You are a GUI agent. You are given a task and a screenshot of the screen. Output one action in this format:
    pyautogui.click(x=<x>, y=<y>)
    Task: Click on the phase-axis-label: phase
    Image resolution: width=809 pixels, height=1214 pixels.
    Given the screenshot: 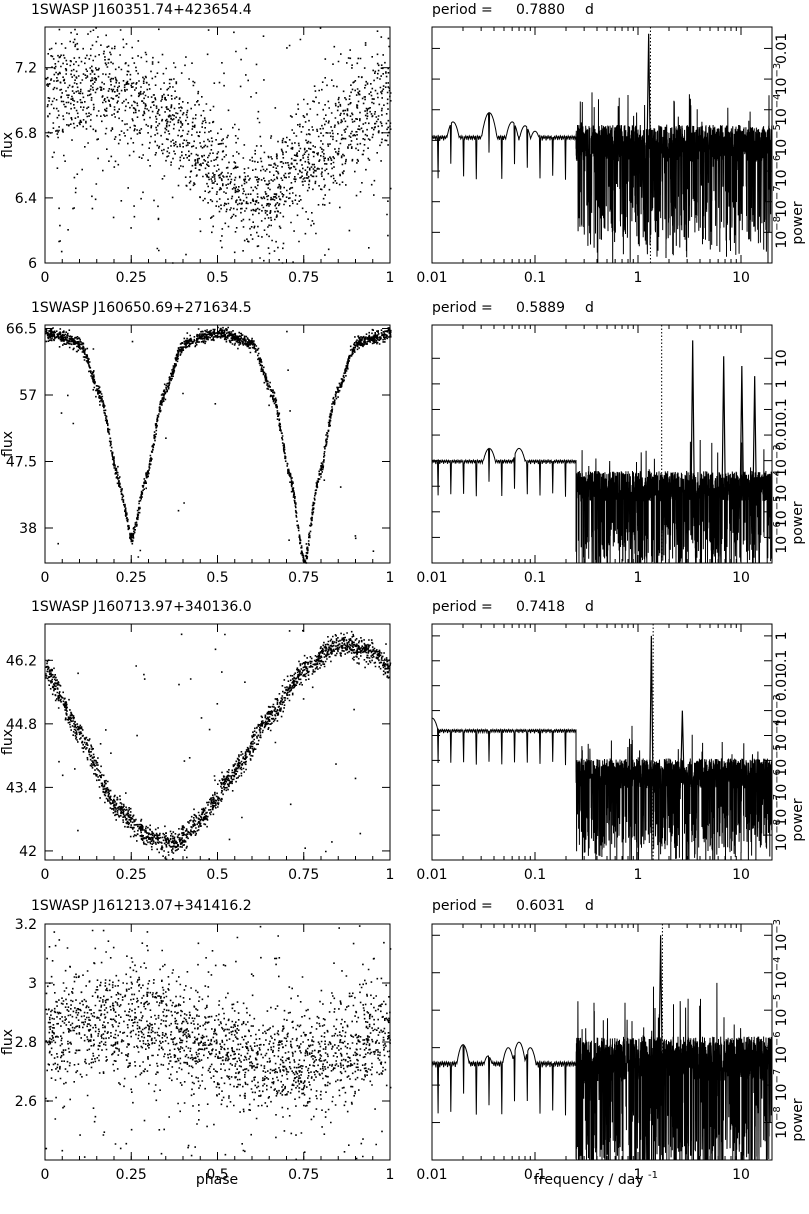 What is the action you would take?
    pyautogui.click(x=217, y=1180)
    